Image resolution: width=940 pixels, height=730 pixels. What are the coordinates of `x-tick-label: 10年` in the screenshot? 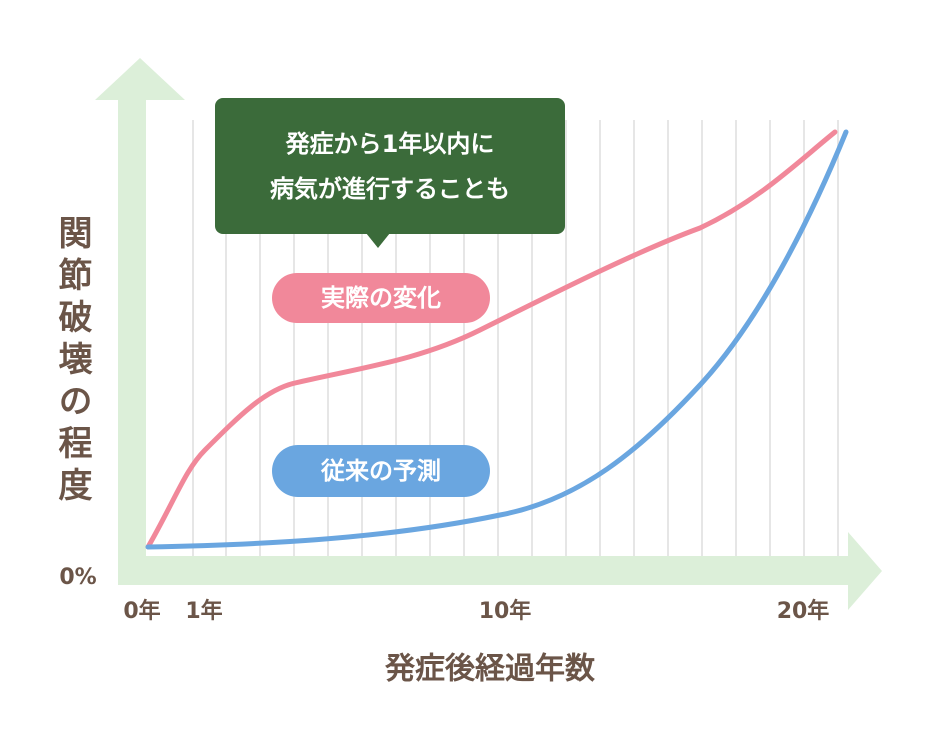 It's located at (505, 611).